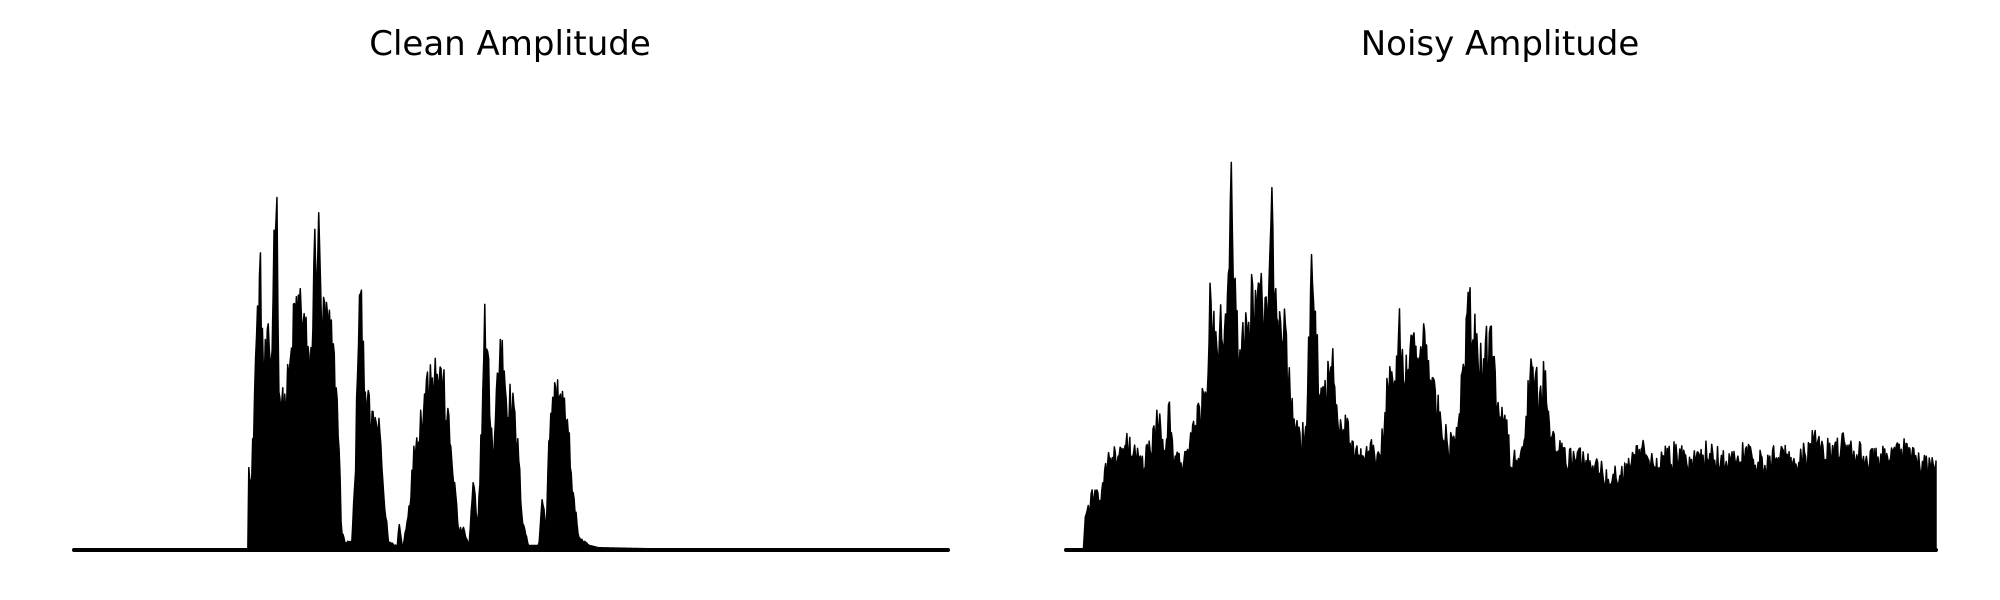  Describe the element at coordinates (1500, 44) in the screenshot. I see `chart-title: Noisy Amplitude` at that location.